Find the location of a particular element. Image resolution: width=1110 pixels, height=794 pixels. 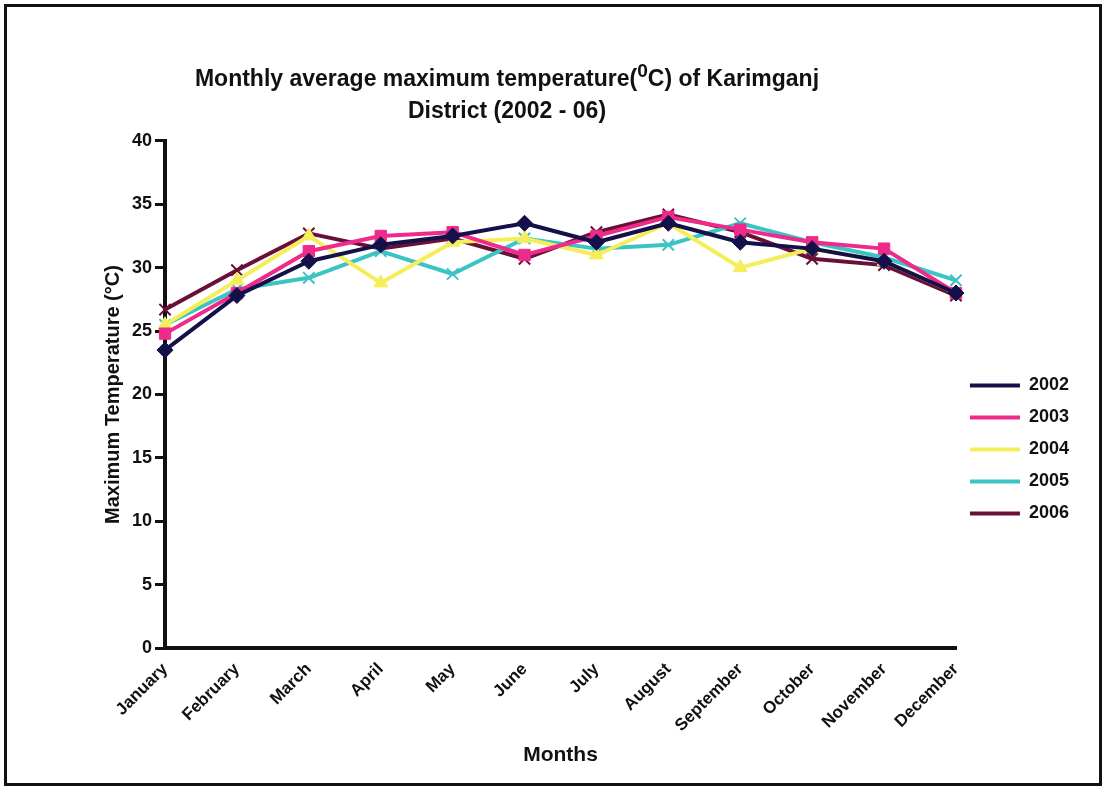

y-tick-label: 30 is located at coordinates (142, 266).